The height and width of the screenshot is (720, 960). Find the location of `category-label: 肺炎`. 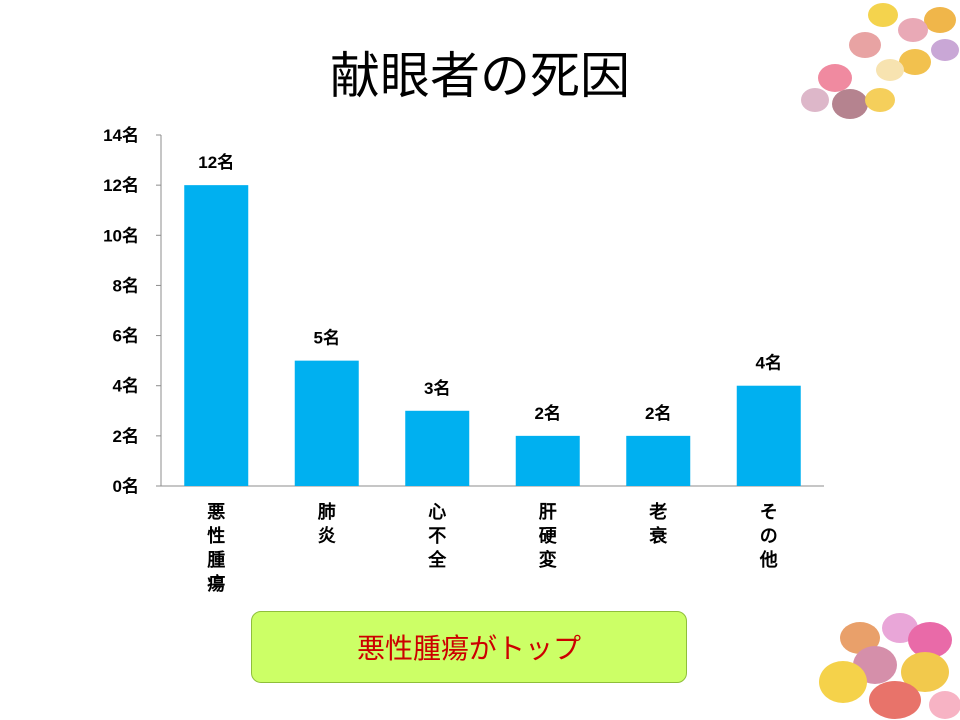

category-label: 肺炎 is located at coordinates (327, 524).